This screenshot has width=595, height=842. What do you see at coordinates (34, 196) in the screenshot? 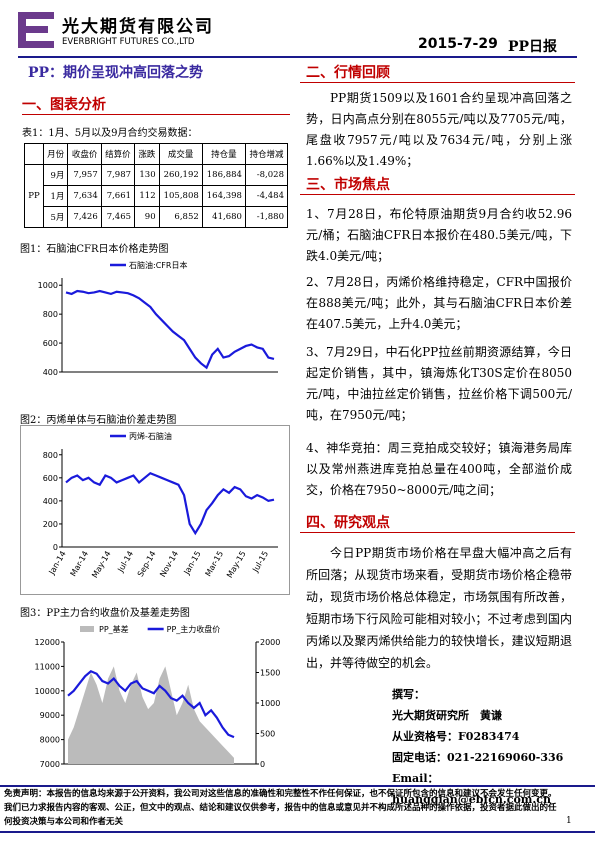
I see `table-cell: PP` at bounding box center [34, 196].